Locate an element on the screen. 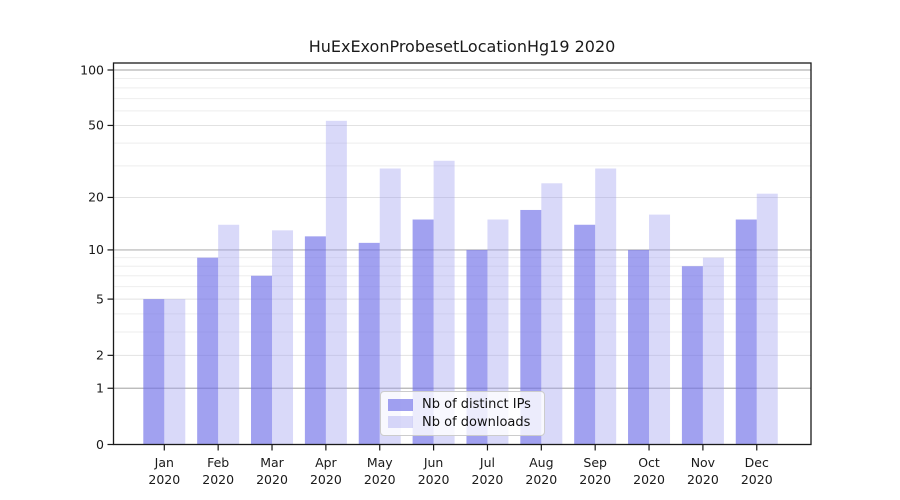 This screenshot has width=900, height=500. bar-downloads-sep is located at coordinates (606, 306).